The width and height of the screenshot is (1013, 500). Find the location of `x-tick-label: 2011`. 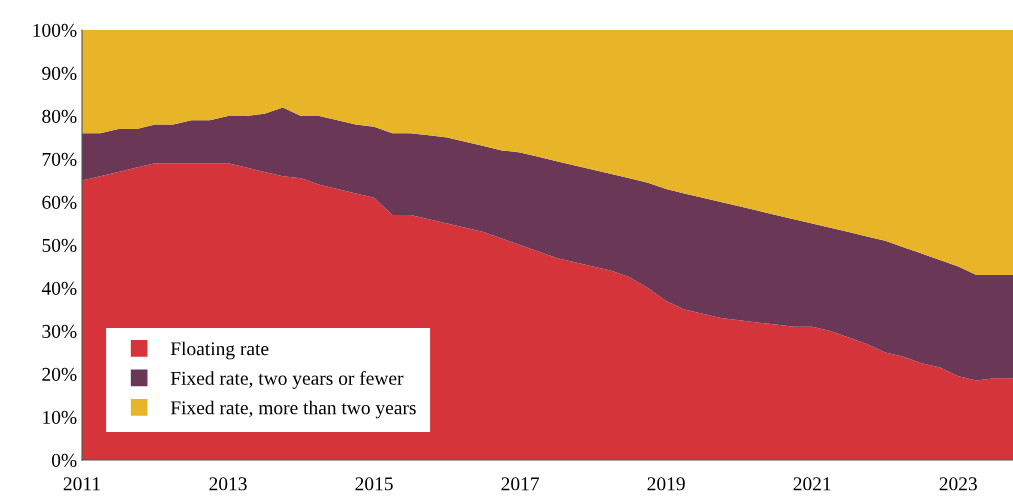

x-tick-label: 2011 is located at coordinates (81, 484).